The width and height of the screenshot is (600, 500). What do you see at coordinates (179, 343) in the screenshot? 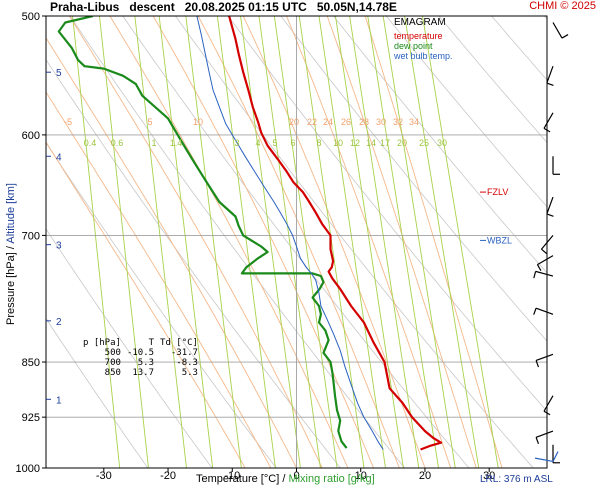
I see `table-header: Td [°C]` at bounding box center [179, 343].